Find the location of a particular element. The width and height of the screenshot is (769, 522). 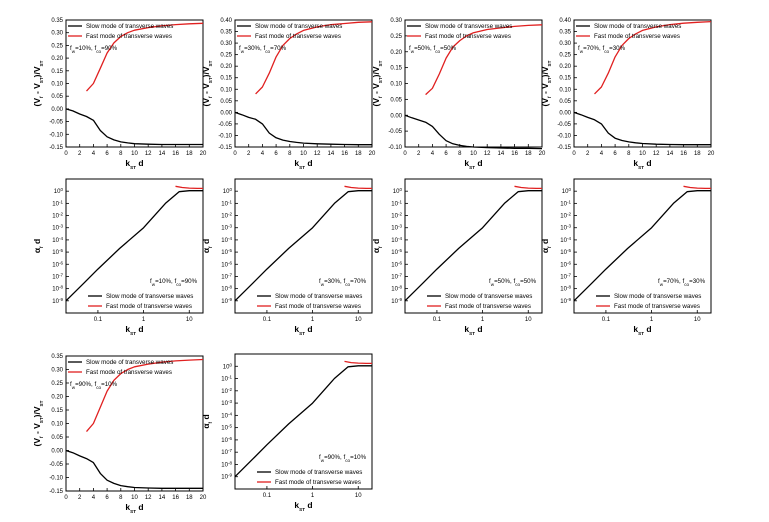

series-line-slow-mode is located at coordinates (134, 246).